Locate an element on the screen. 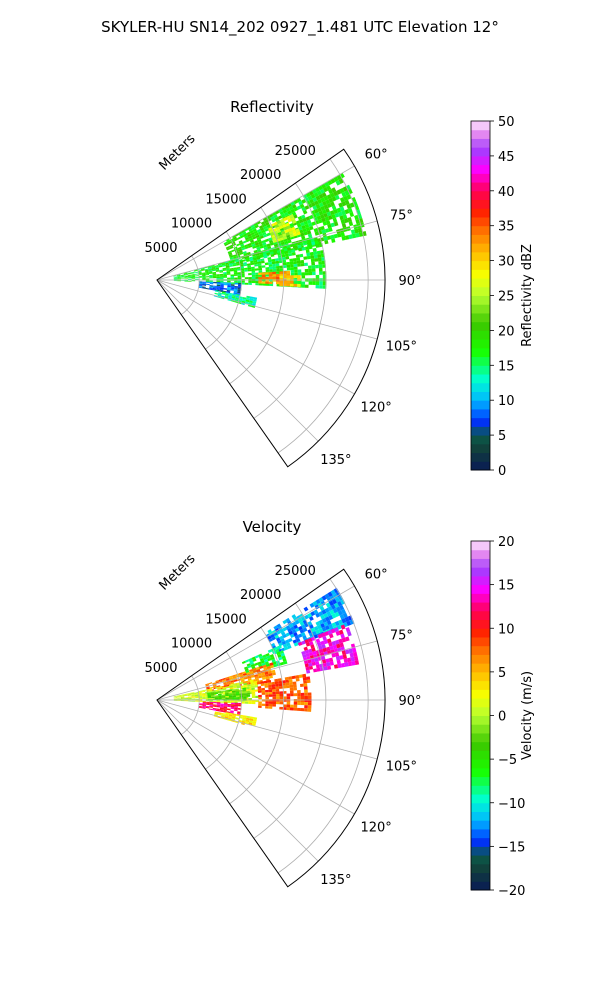  colorbar-tick-label: −10 is located at coordinates (511, 804).